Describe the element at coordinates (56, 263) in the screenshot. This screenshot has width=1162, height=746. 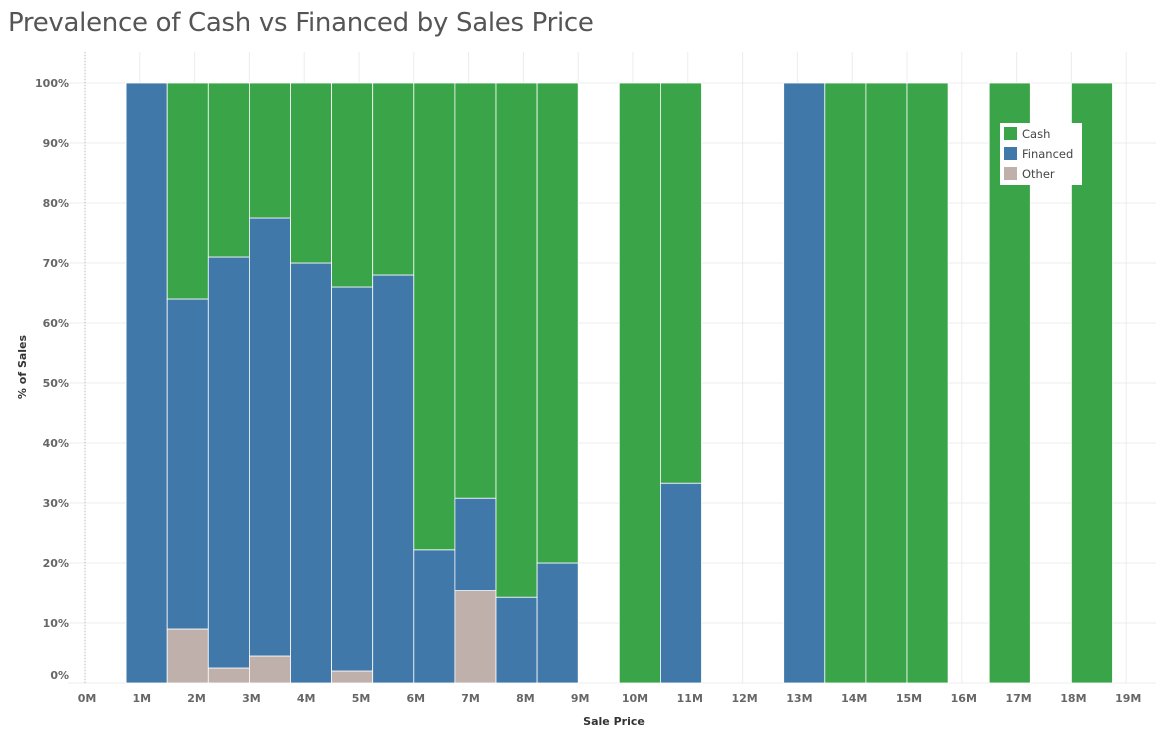
I see `y-tick-label: 70%` at that location.